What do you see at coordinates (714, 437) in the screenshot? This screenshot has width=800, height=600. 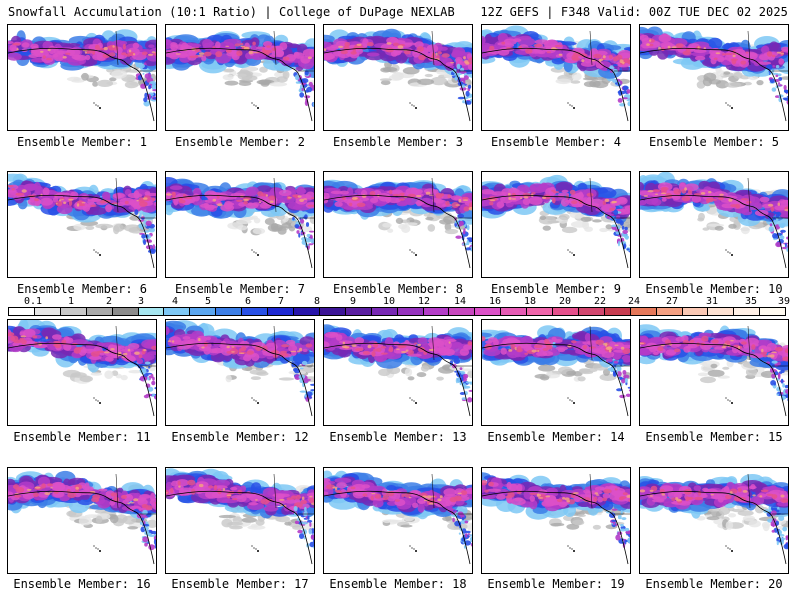 I see `ensemble-member-label: Ensemble Member: 15` at bounding box center [714, 437].